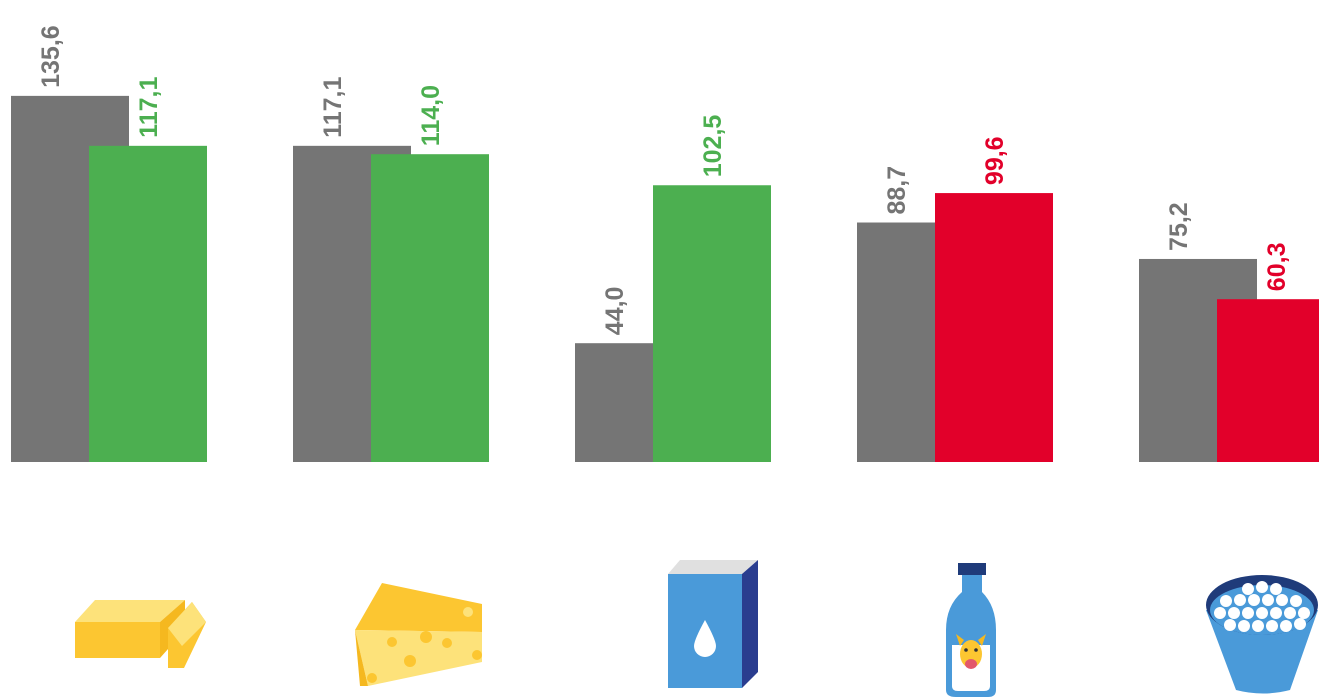 This screenshot has height=697, width=1319. What do you see at coordinates (418, 634) in the screenshot?
I see `cheese-icon` at bounding box center [418, 634].